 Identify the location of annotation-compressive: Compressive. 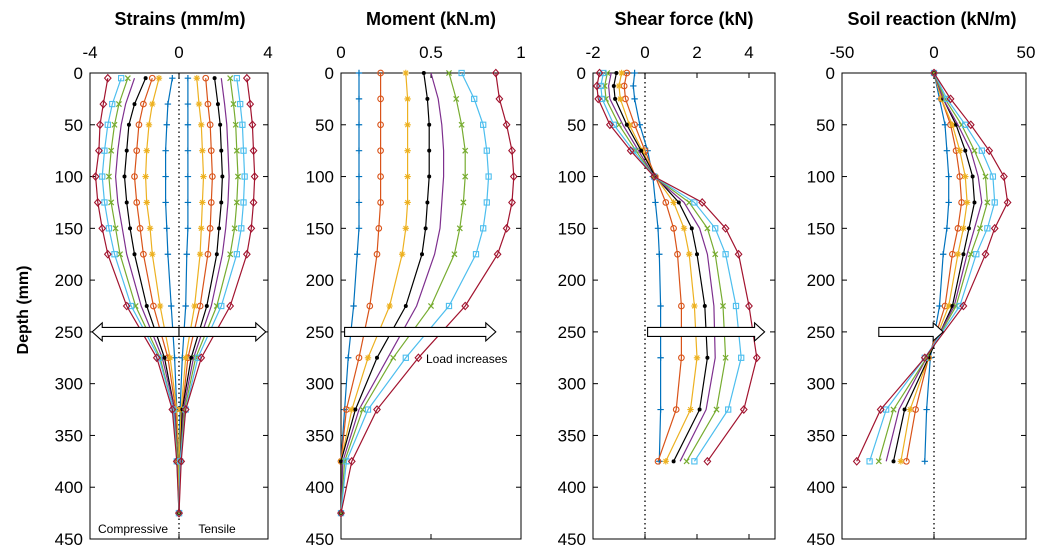
(133, 529).